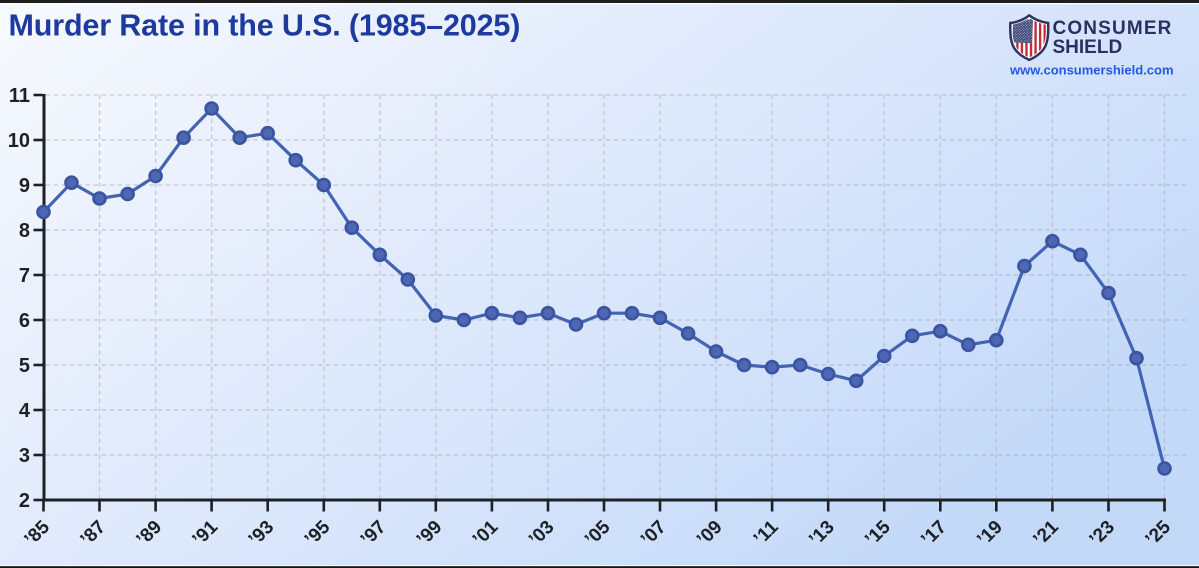  Describe the element at coordinates (1091, 69) in the screenshot. I see `svg-text: www.consumershield.com` at that location.